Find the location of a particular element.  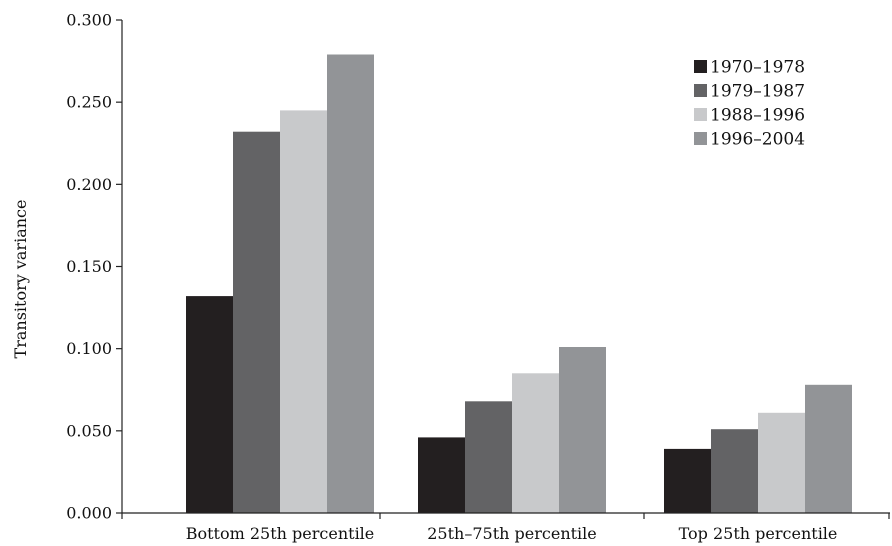

legend-label: 1979–1987 is located at coordinates (757, 92).